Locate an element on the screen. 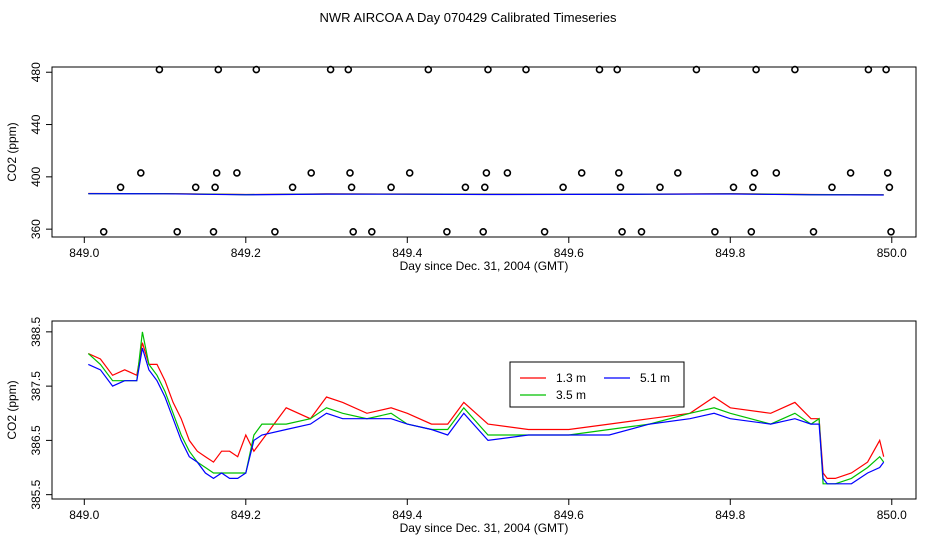 This screenshot has height=540, width=936. y-tick-label: 440 is located at coordinates (36, 124).